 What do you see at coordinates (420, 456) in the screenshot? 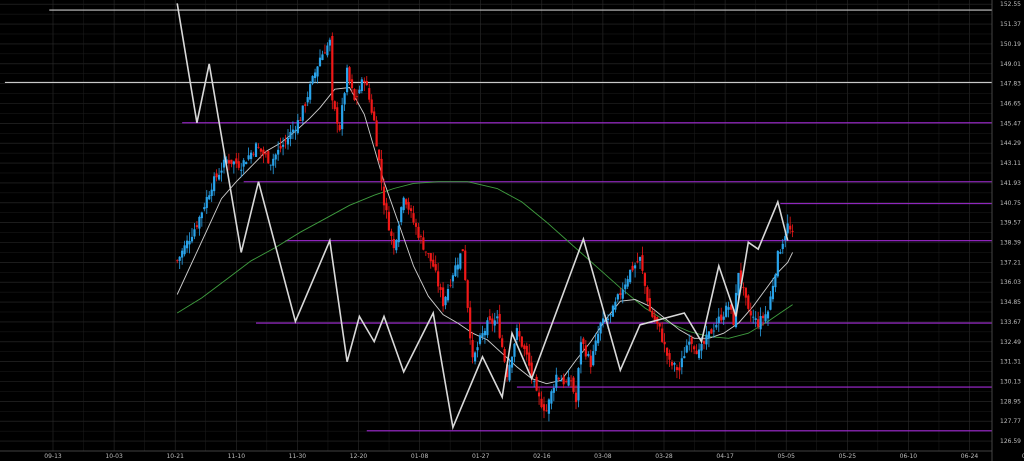
I see `x-tick-label: 01-08` at bounding box center [420, 456].